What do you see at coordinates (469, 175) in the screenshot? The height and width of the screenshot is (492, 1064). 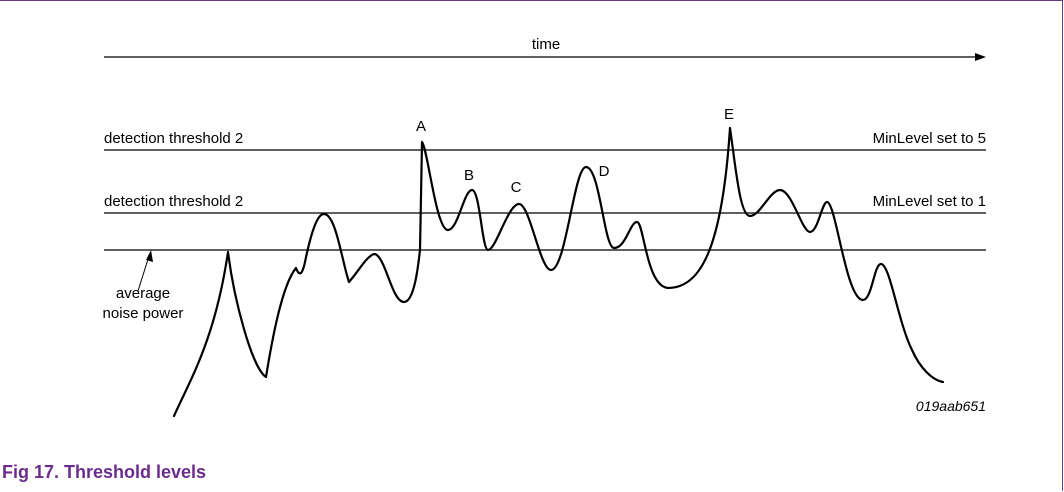 I see `peak-b-label: B` at bounding box center [469, 175].